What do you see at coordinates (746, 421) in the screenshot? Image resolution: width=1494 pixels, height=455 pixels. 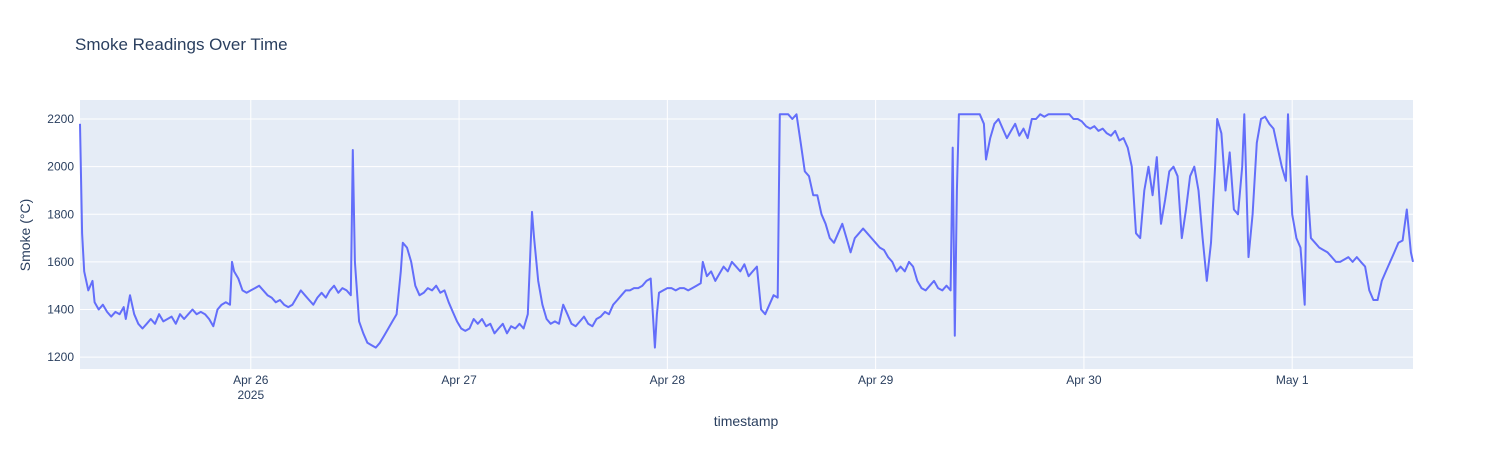 I see `x-axis-label: timestamp` at bounding box center [746, 421].